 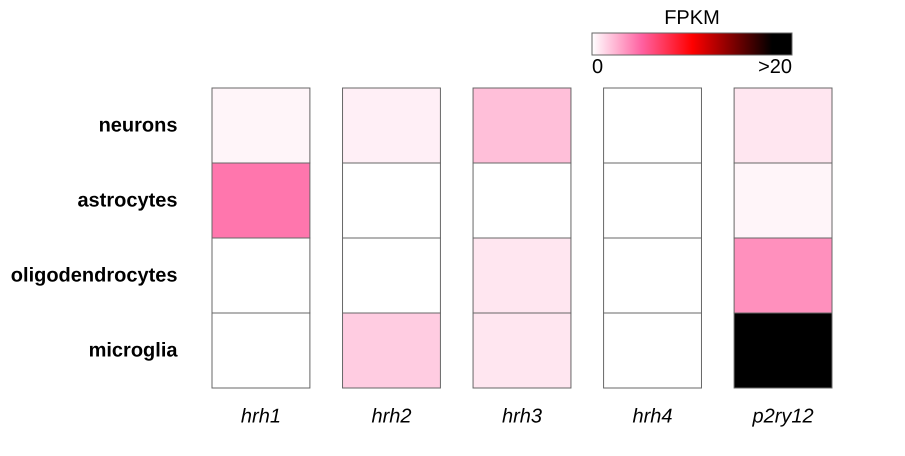 What do you see at coordinates (652, 417) in the screenshot?
I see `x-tick-label: hrh4` at bounding box center [652, 417].